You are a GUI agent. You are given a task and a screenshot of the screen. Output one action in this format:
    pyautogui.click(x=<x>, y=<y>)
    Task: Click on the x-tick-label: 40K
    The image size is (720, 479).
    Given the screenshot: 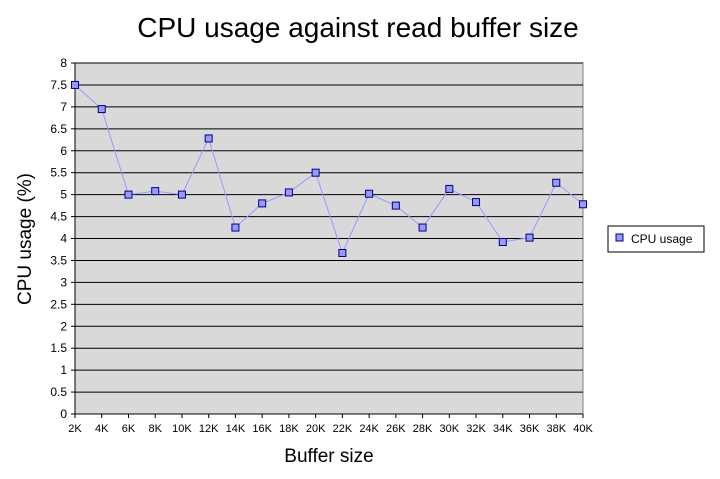 What is the action you would take?
    pyautogui.click(x=583, y=429)
    